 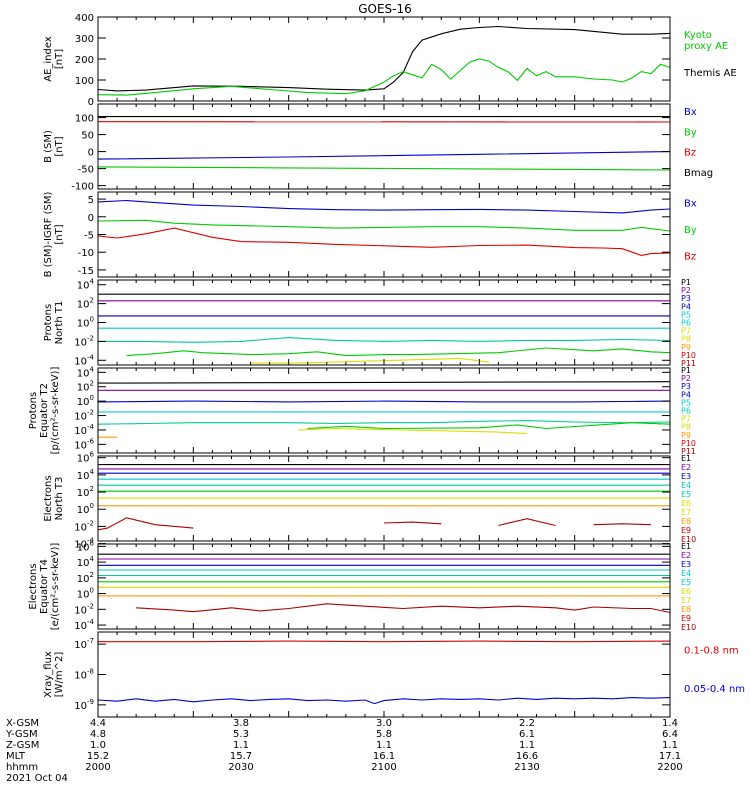 I want to click on footer-row-label: hhmm, so click(x=22, y=767).